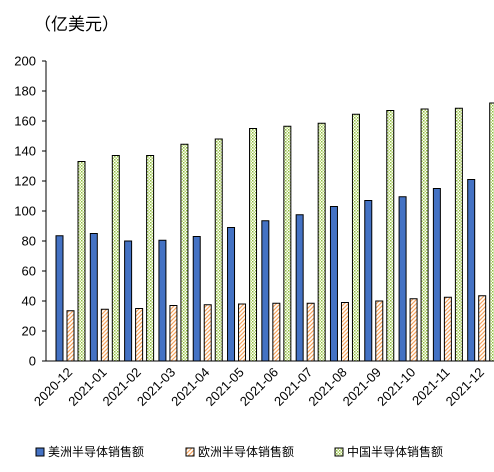 The image size is (494, 472). I want to click on y-tick-label: 140, so click(25, 151).